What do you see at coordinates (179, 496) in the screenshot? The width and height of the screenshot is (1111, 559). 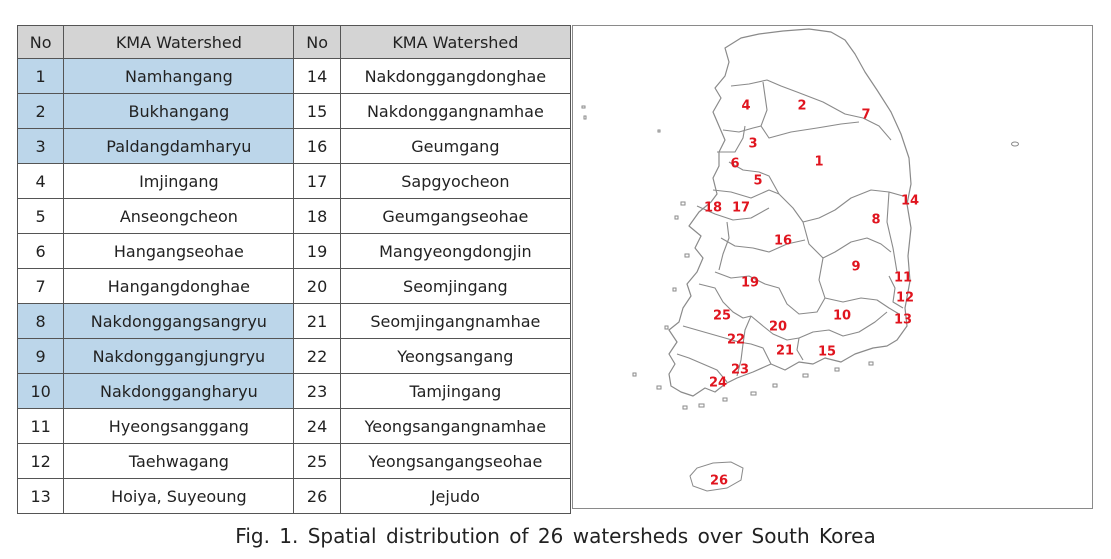 I see `watershed-name: Hoiya, Suyeoung` at bounding box center [179, 496].